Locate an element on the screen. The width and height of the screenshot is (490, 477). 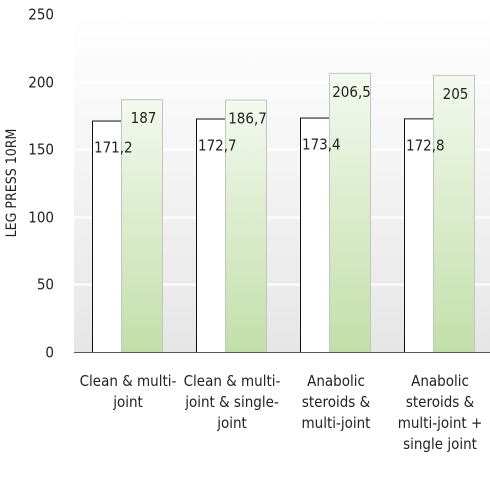
y-tick-label: 0 is located at coordinates (49, 353).